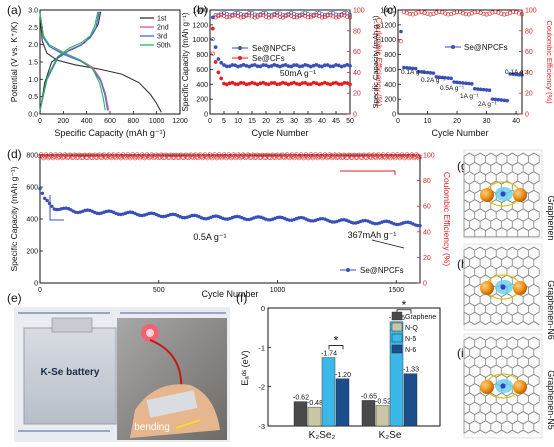 This screenshot has width=554, height=447. What do you see at coordinates (427, 232) in the screenshot?
I see `chart-d-y2tick-label-2: 40` at bounding box center [427, 232].